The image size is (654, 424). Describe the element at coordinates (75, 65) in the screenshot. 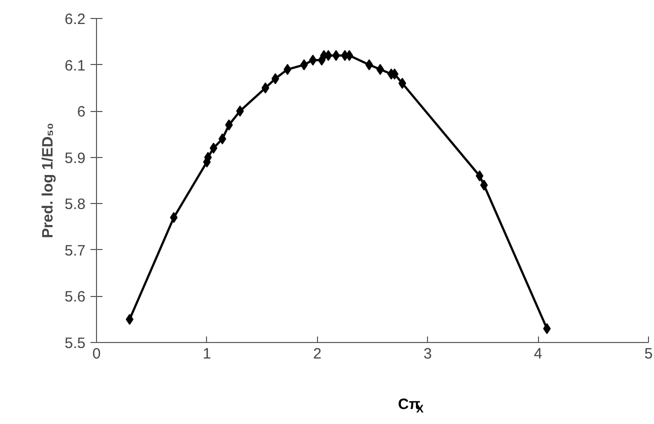

I see `y-tick-label: 6.1` at that location.